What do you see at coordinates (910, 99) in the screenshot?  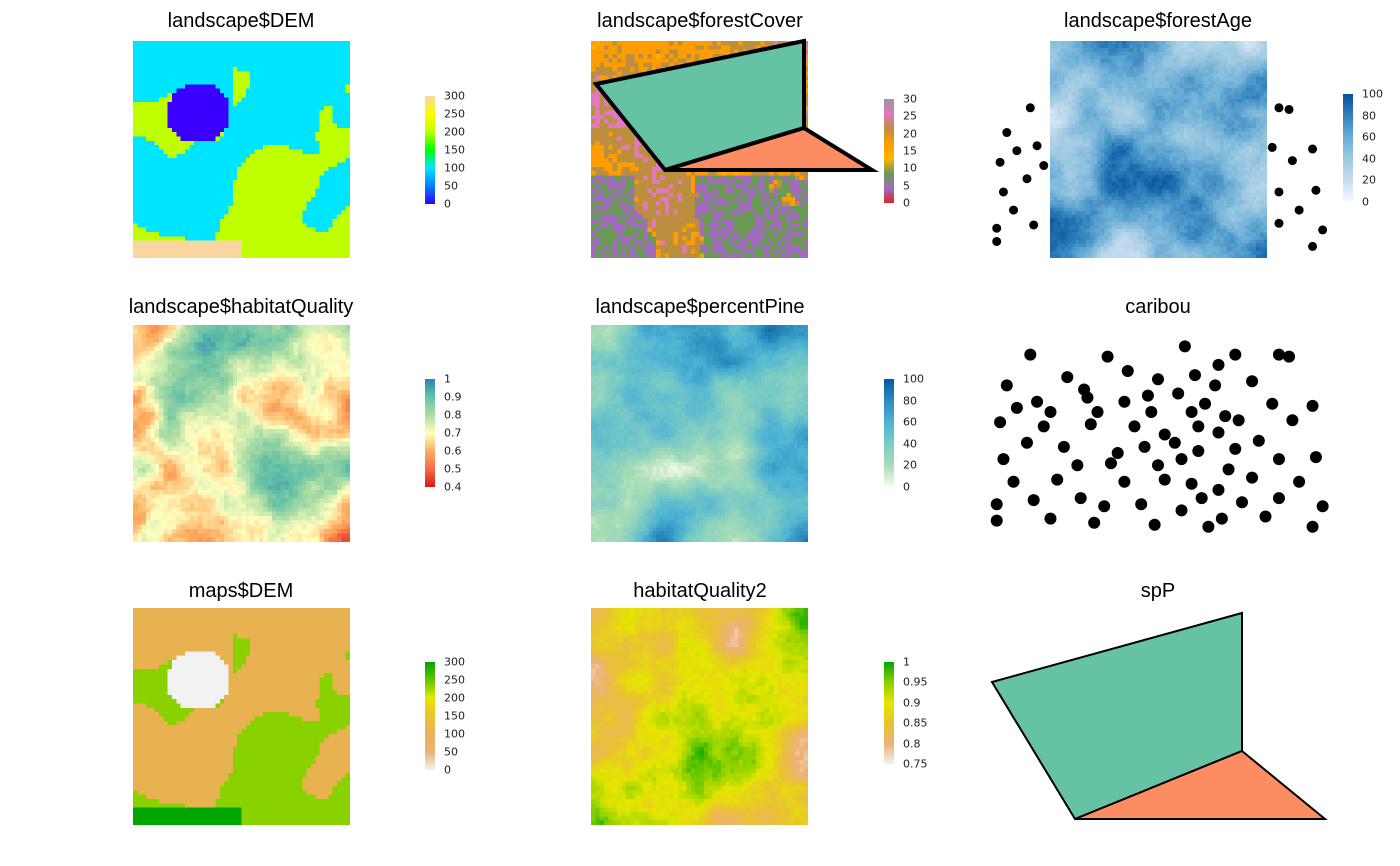 I see `legend-tick-label: 30` at bounding box center [910, 99].